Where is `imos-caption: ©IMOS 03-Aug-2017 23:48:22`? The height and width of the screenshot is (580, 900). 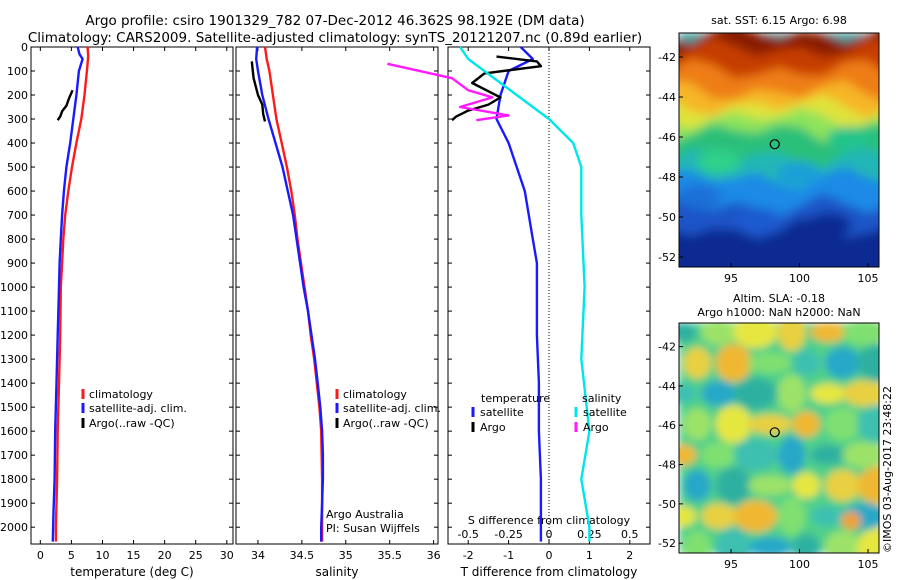
imos-caption: ©IMOS 03-Aug-2017 23:48:22 is located at coordinates (887, 469).